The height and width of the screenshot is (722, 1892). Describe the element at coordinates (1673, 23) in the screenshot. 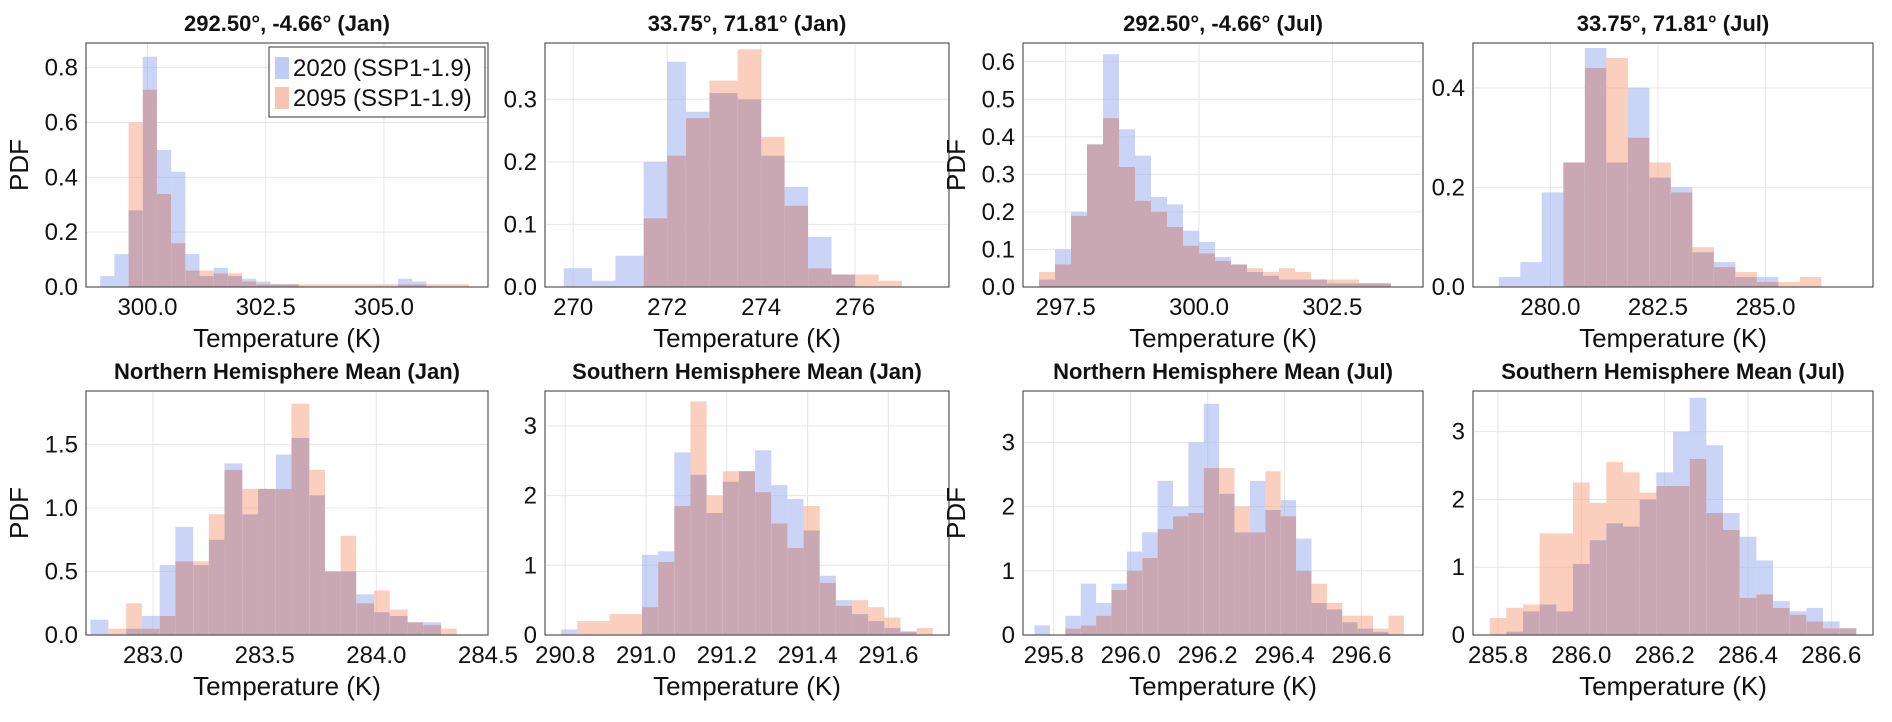

I see `panel-title: 33.75°, 71.81° (Jul)` at that location.